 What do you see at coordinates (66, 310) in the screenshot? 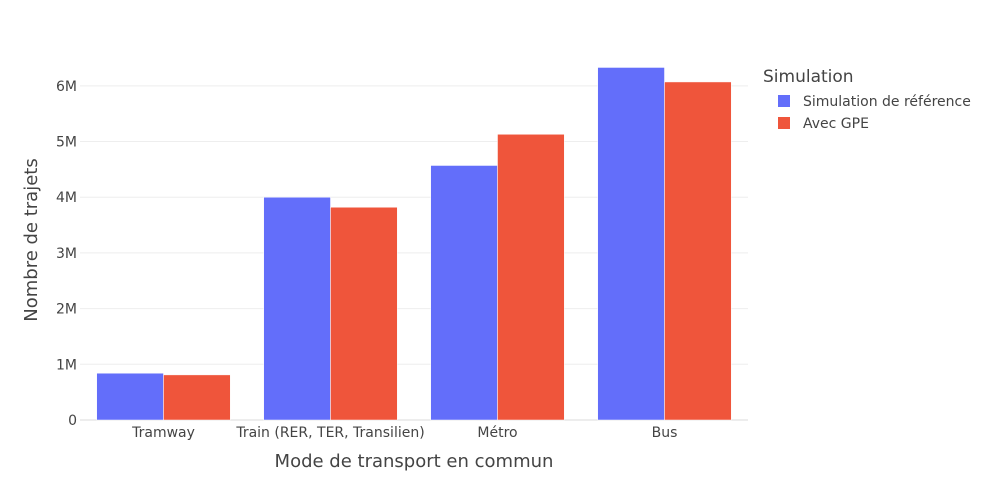
I see `y-tick-label: 2M` at bounding box center [66, 310].